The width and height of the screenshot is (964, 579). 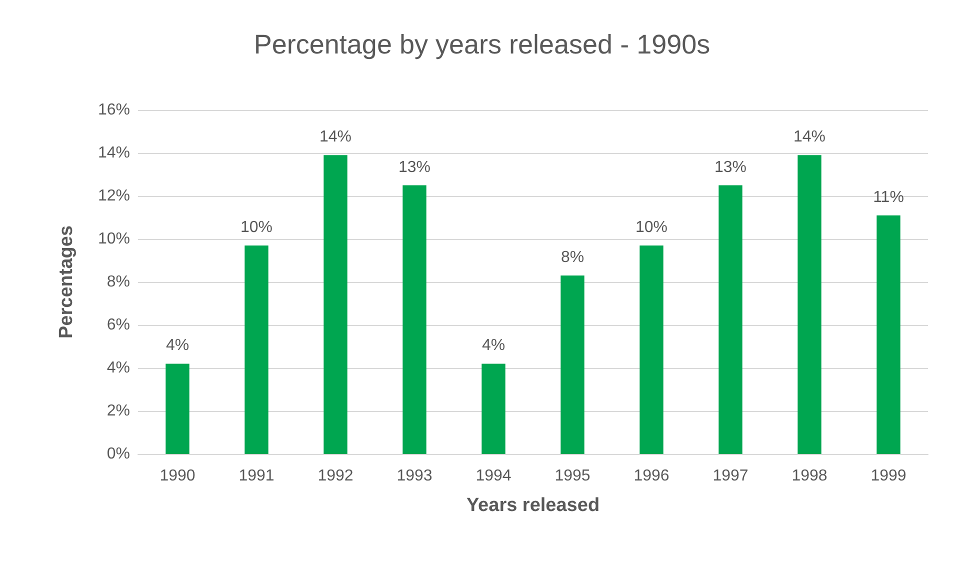 What do you see at coordinates (118, 282) in the screenshot?
I see `y-tick-label: 8%` at bounding box center [118, 282].